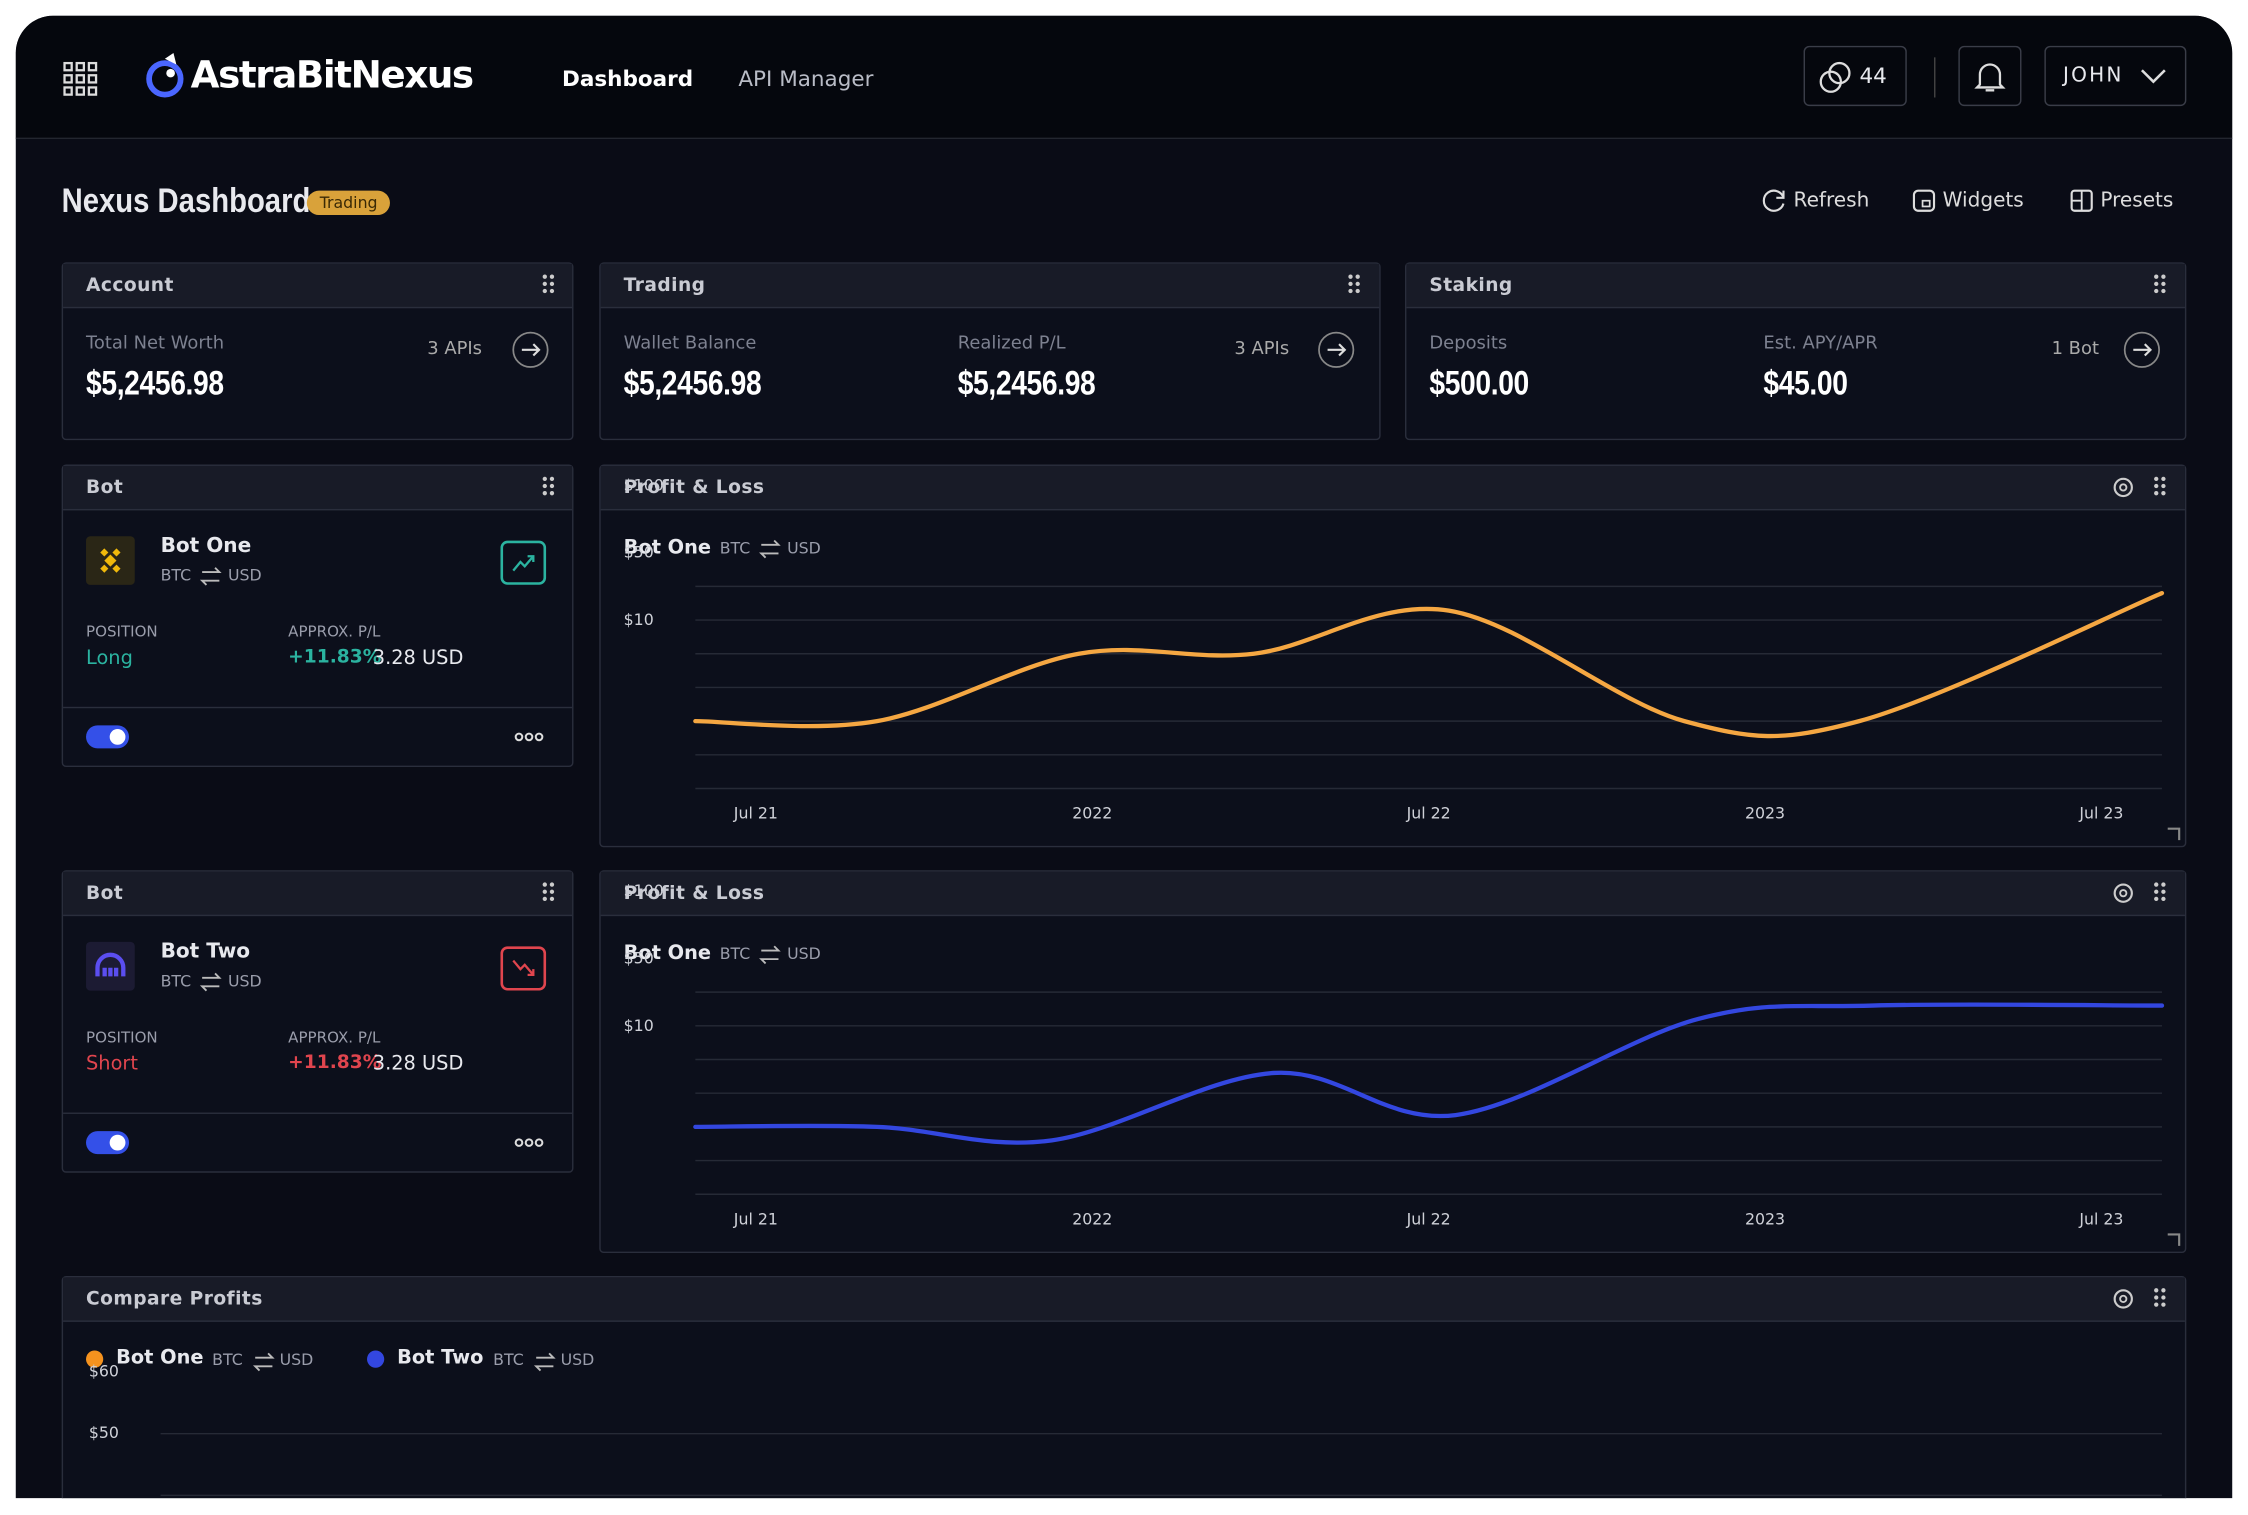 This screenshot has height=1515, width=2248. What do you see at coordinates (627, 78) in the screenshot?
I see `nav-item: Dashboard` at bounding box center [627, 78].